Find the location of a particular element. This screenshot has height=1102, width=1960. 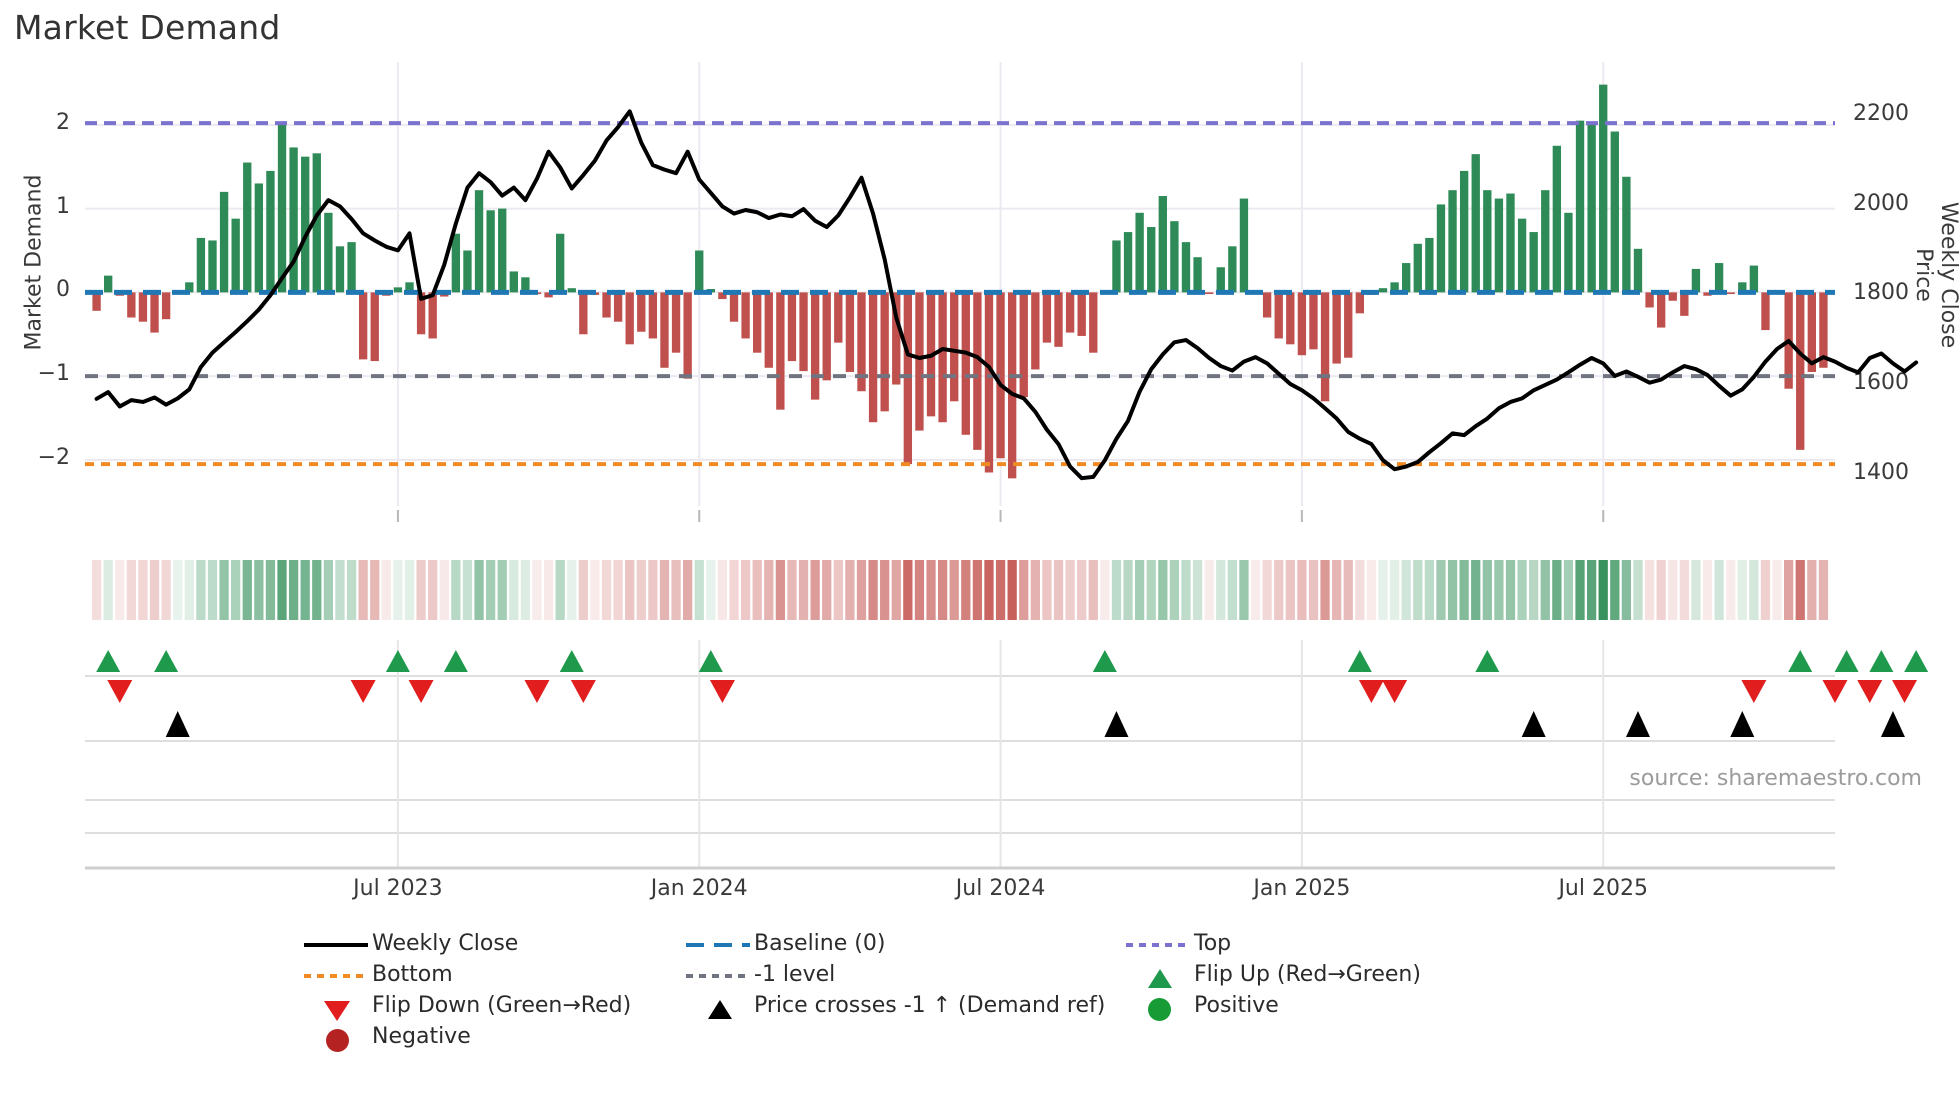

legend-key-line-dotted-purple-icon is located at coordinates (1158, 944).